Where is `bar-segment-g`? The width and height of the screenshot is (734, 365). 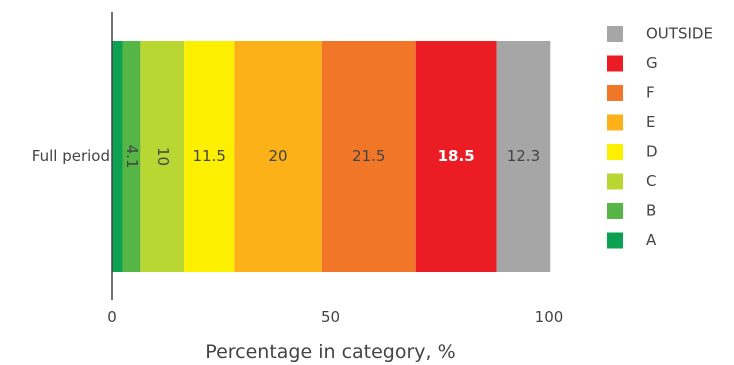 bar-segment-g is located at coordinates (456, 156).